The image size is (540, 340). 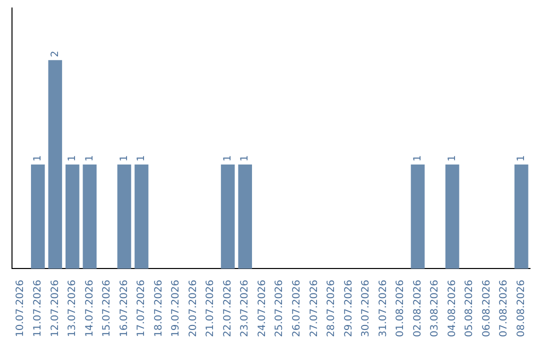 I want to click on x-tick-label: 31.07.2026, so click(x=383, y=309).